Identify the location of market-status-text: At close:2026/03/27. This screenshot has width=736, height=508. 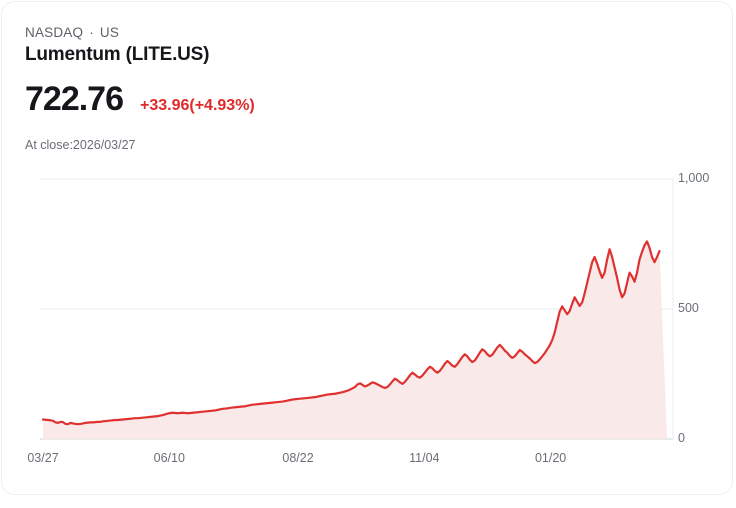
(80, 145).